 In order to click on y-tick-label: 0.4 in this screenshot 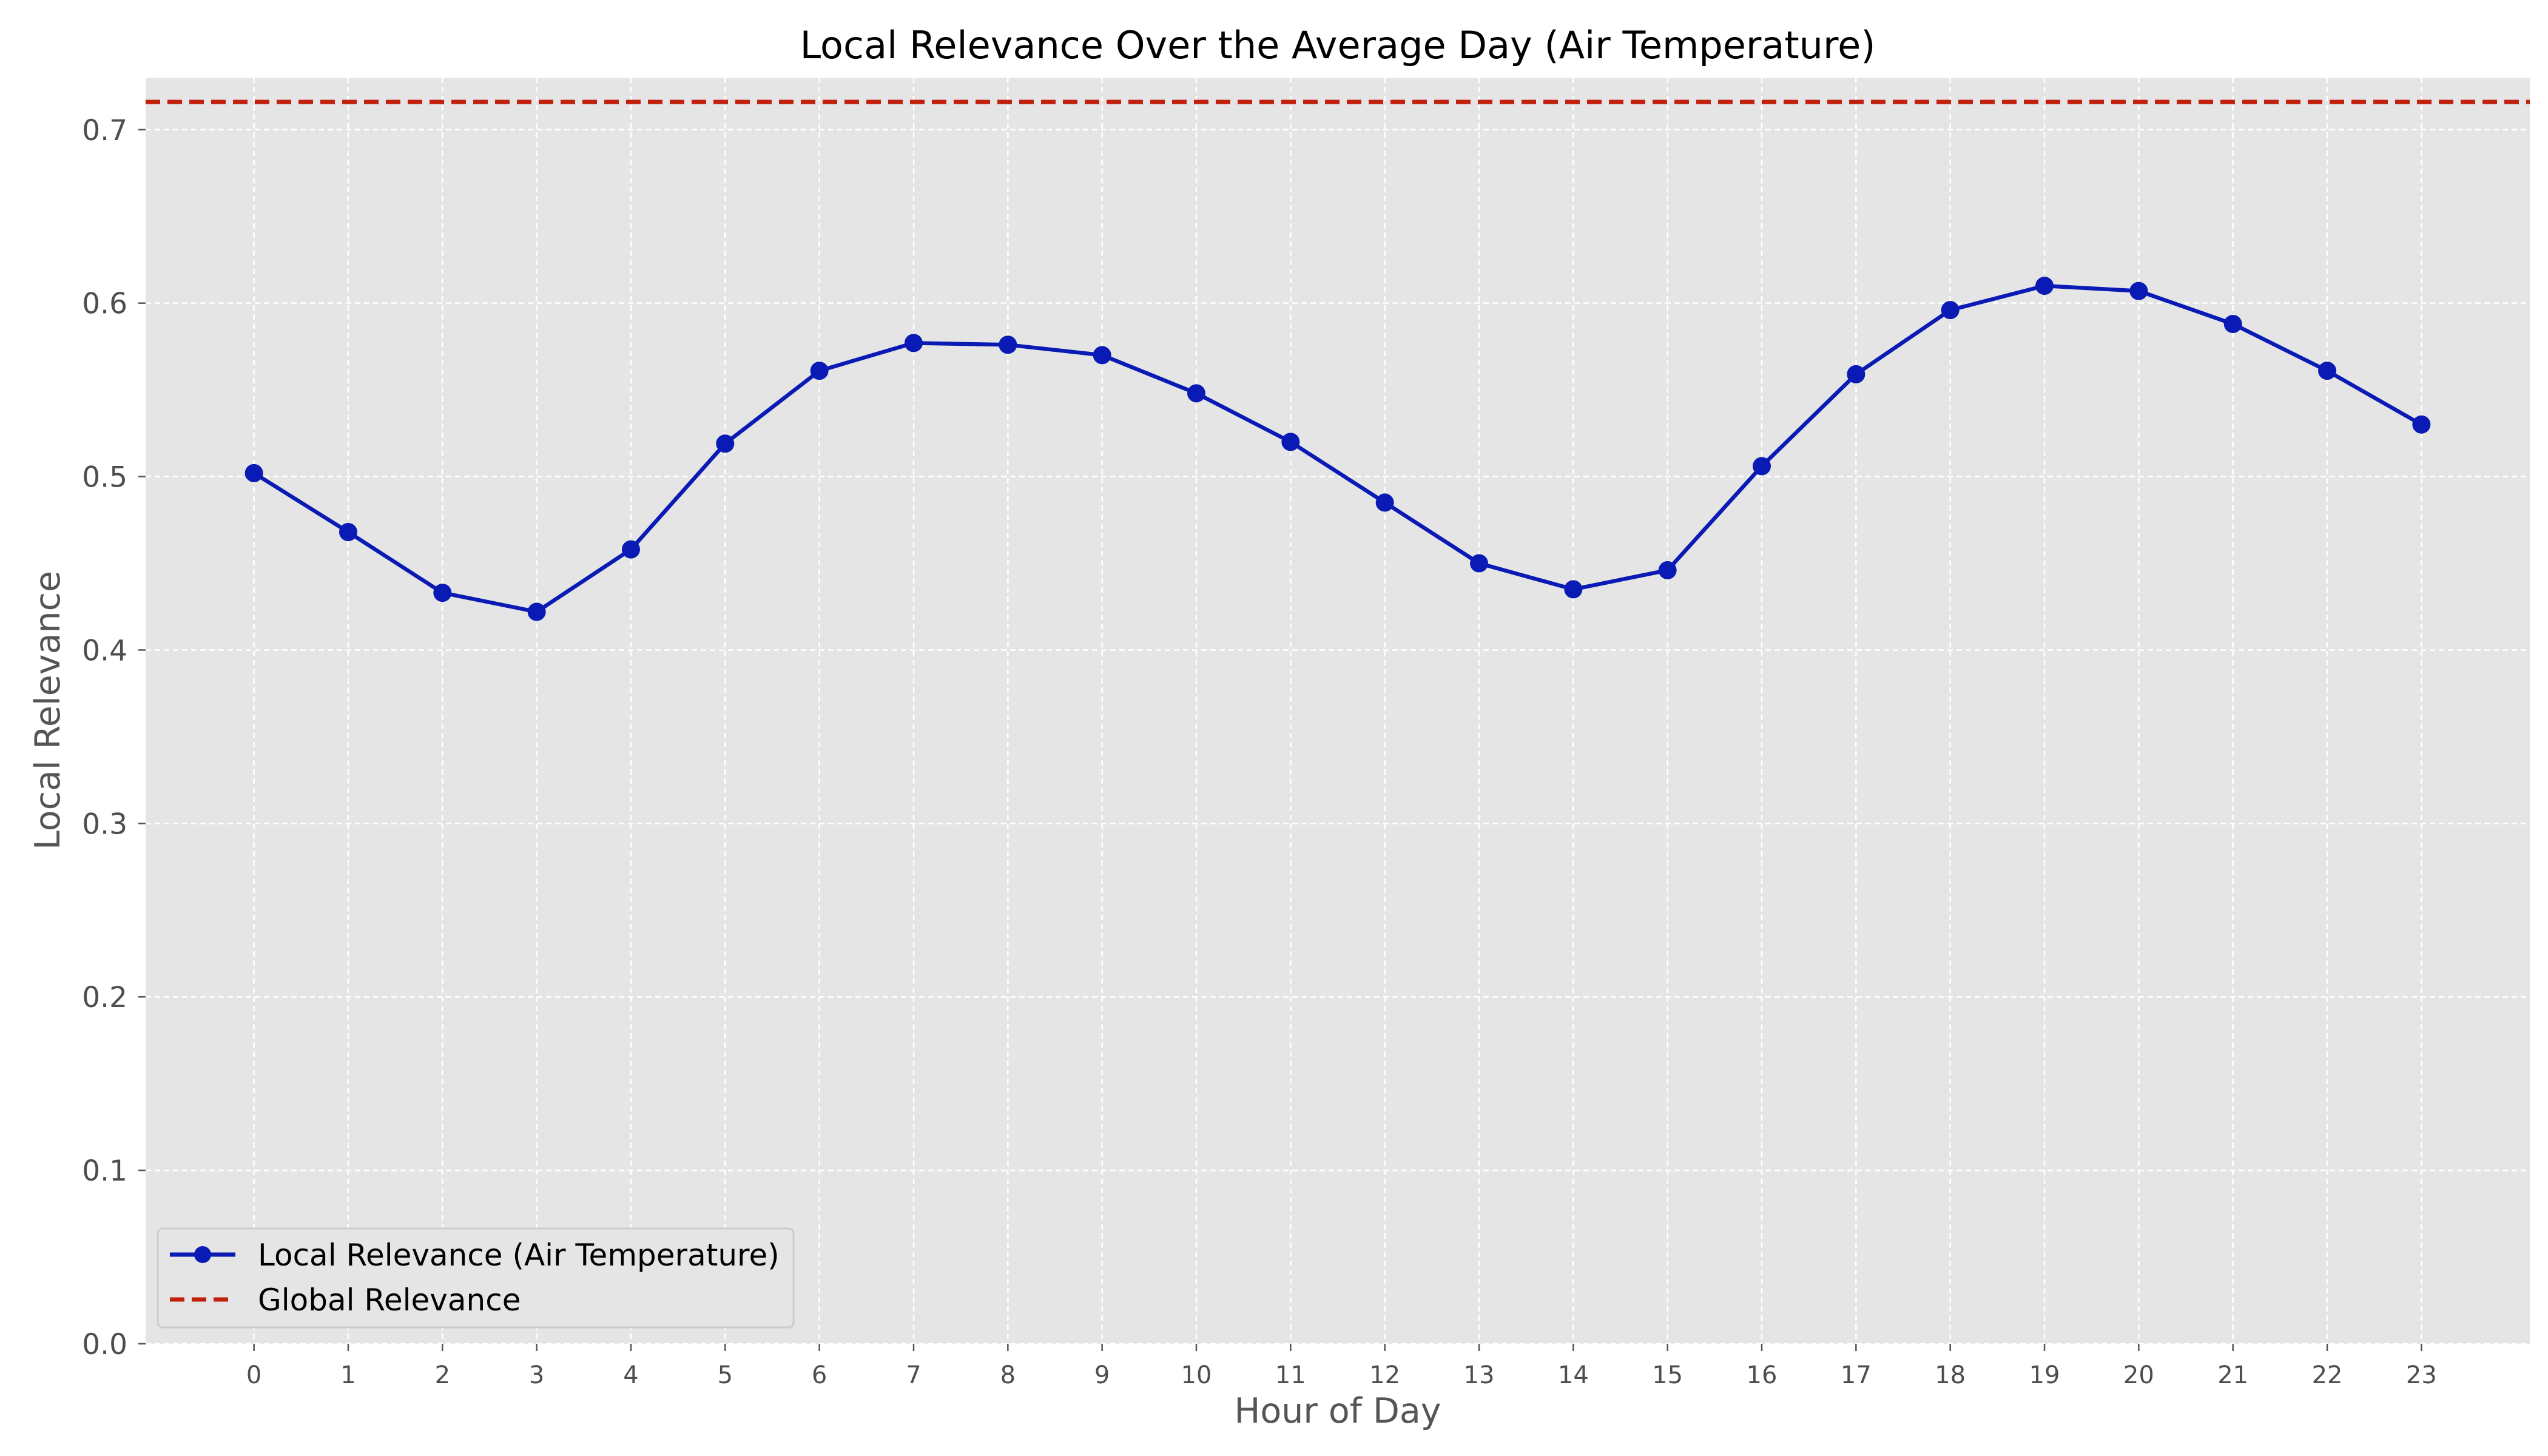, I will do `click(104, 650)`.